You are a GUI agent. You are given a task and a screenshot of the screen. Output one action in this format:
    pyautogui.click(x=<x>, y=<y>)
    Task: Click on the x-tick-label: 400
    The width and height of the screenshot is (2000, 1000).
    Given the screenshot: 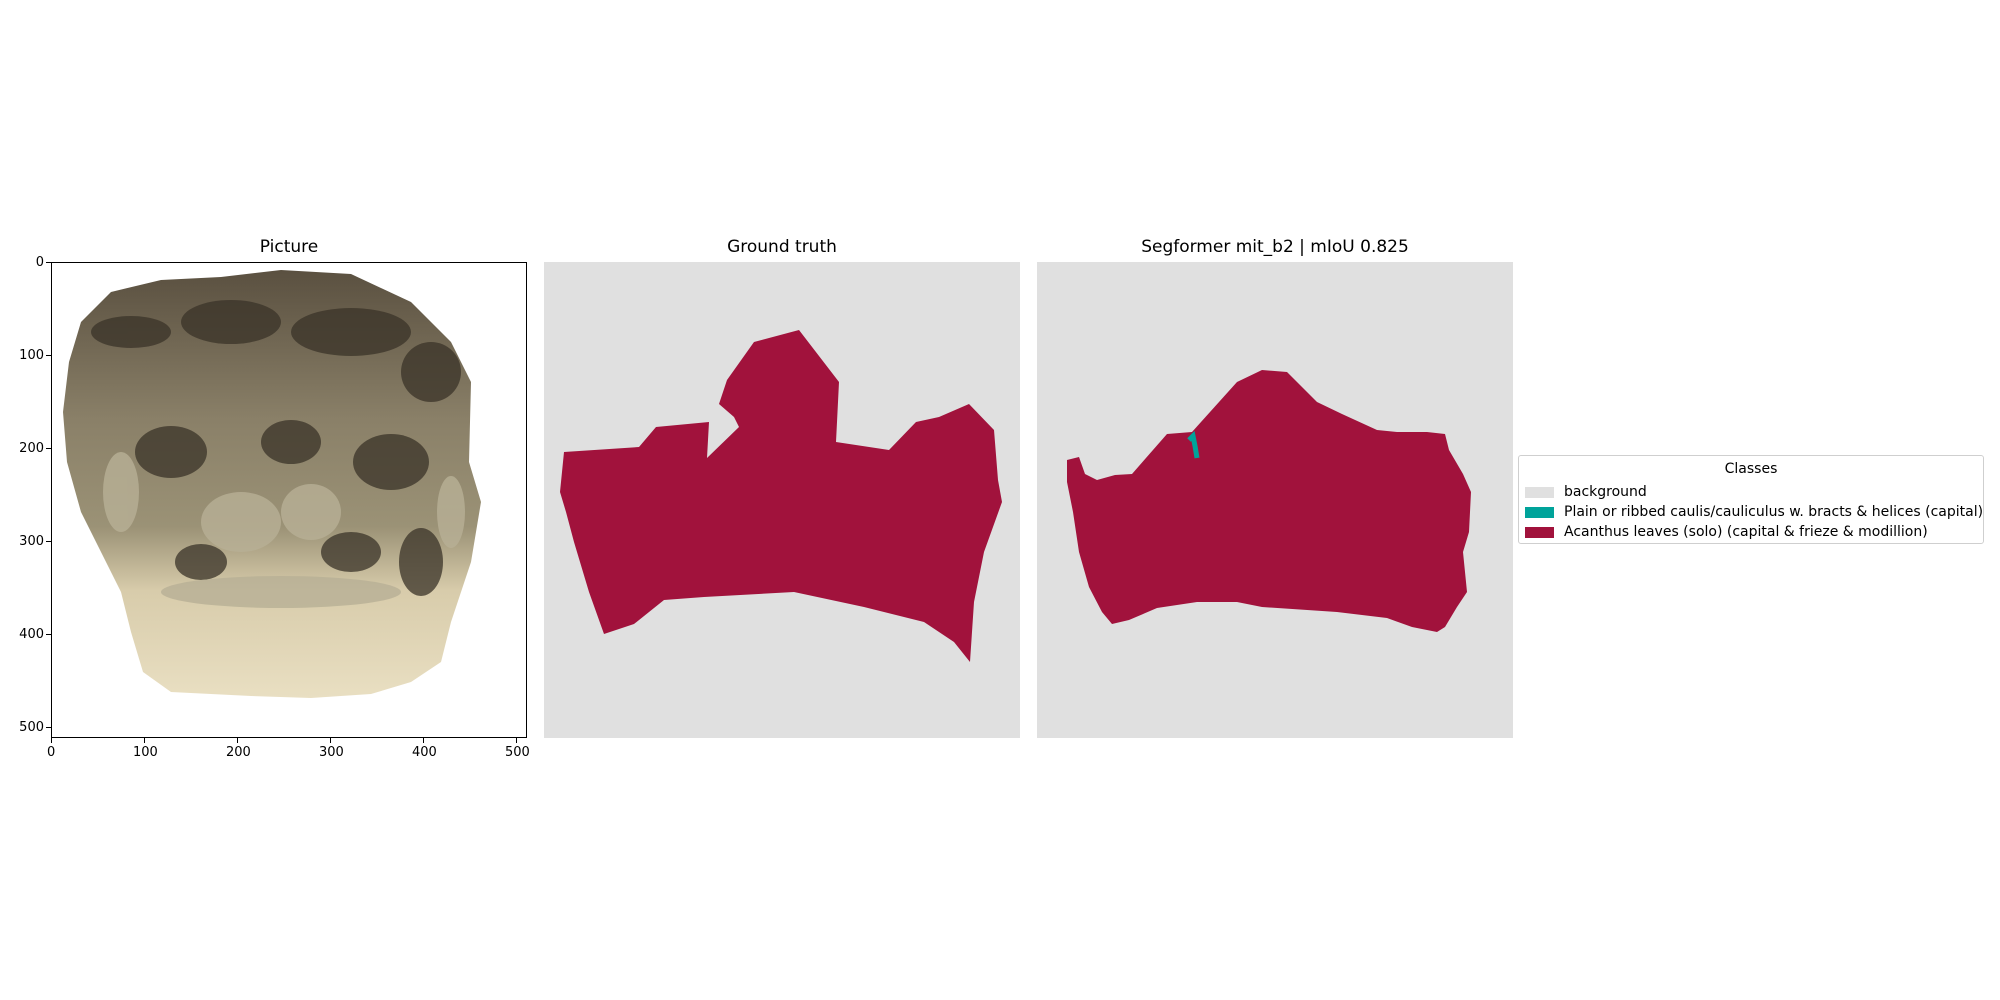 What is the action you would take?
    pyautogui.click(x=424, y=752)
    